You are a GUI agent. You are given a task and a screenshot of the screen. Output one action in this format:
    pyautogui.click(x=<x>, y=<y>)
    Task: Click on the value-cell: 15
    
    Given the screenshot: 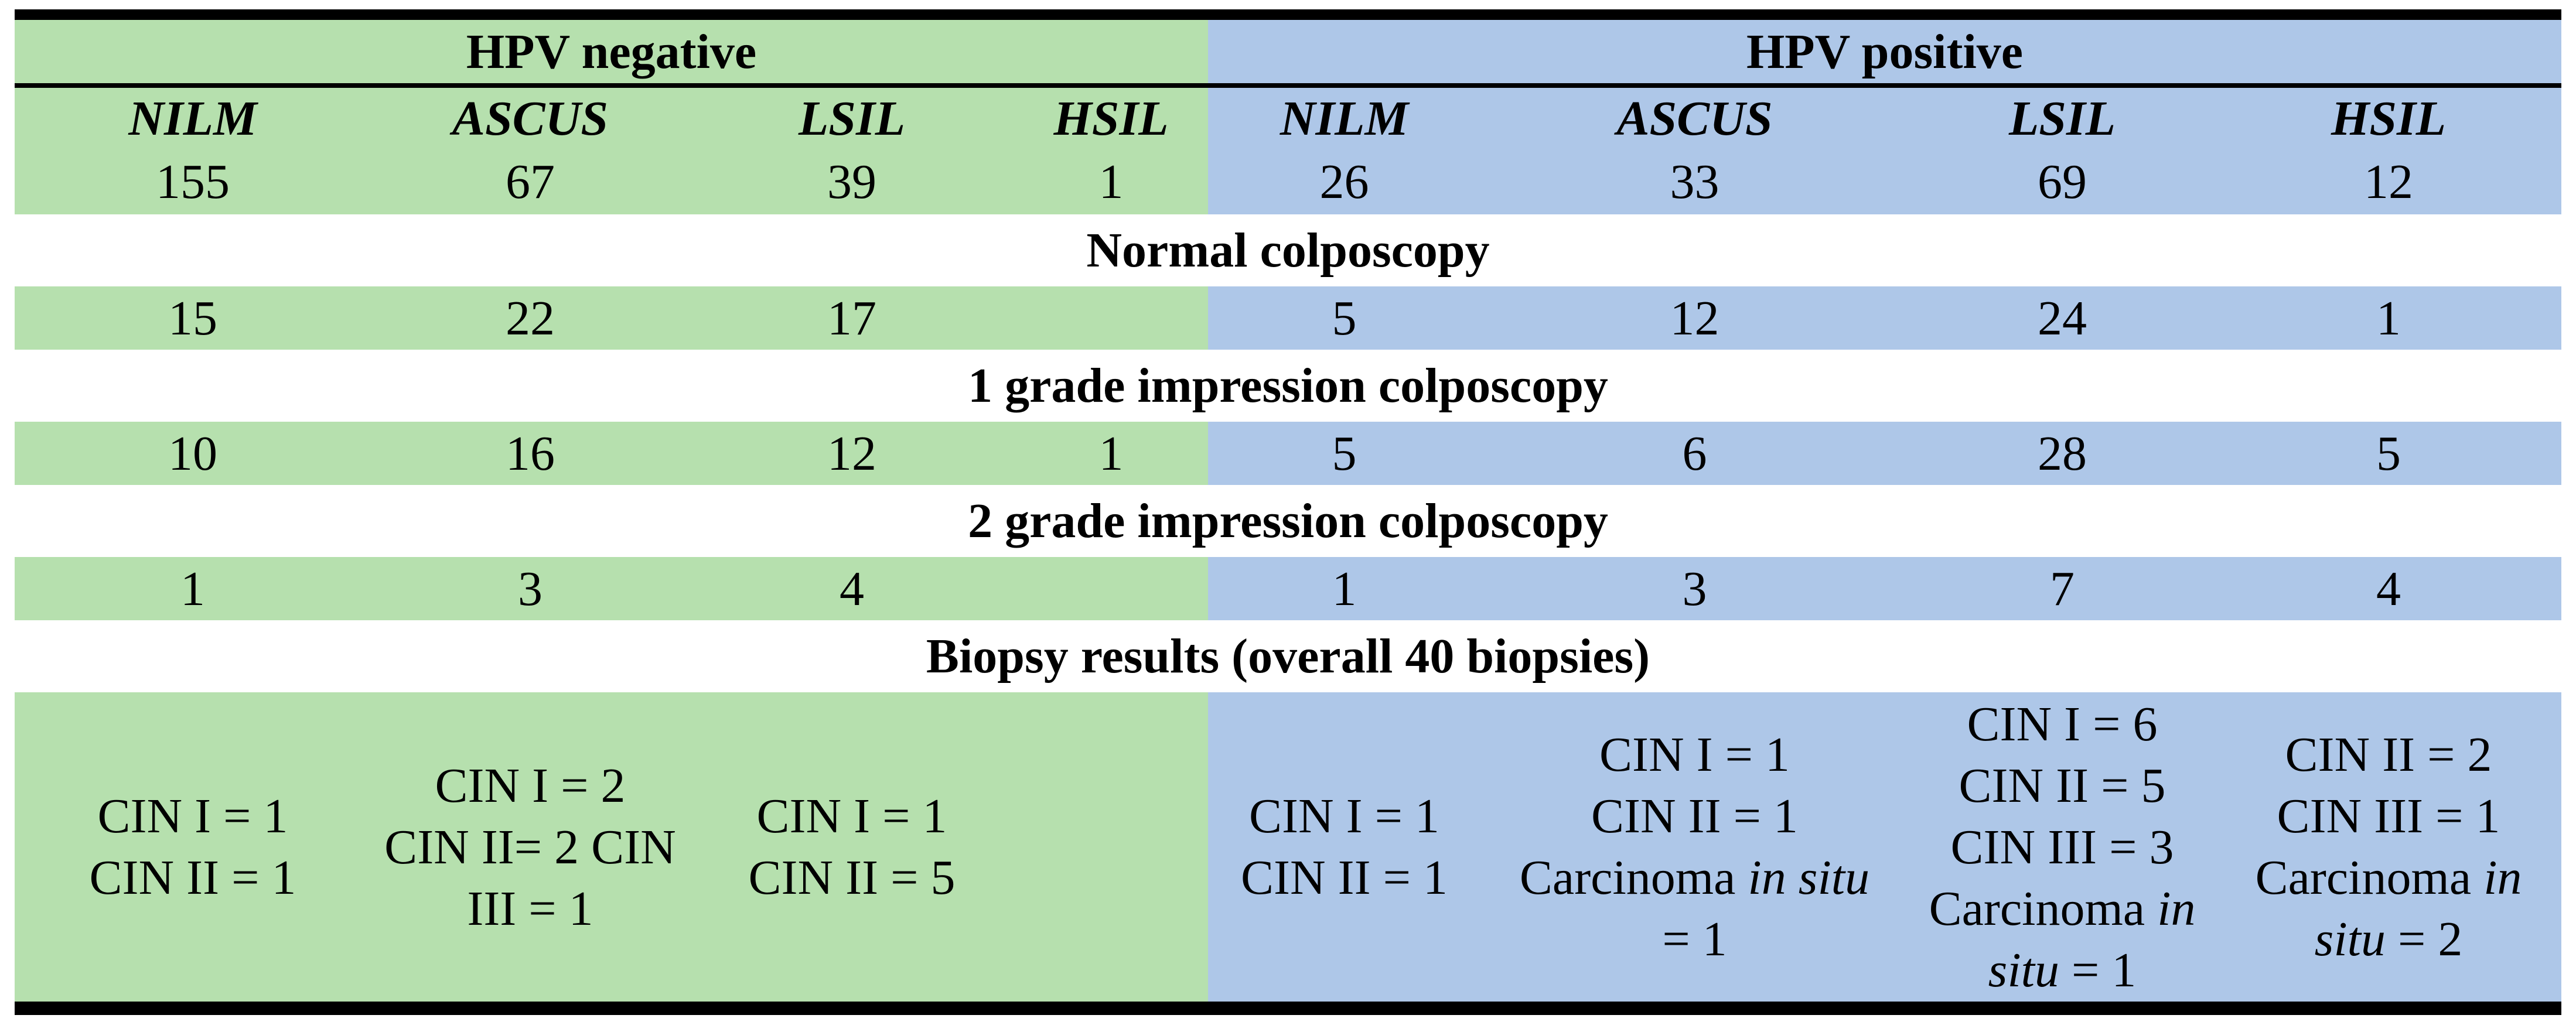 What is the action you would take?
    pyautogui.click(x=193, y=318)
    